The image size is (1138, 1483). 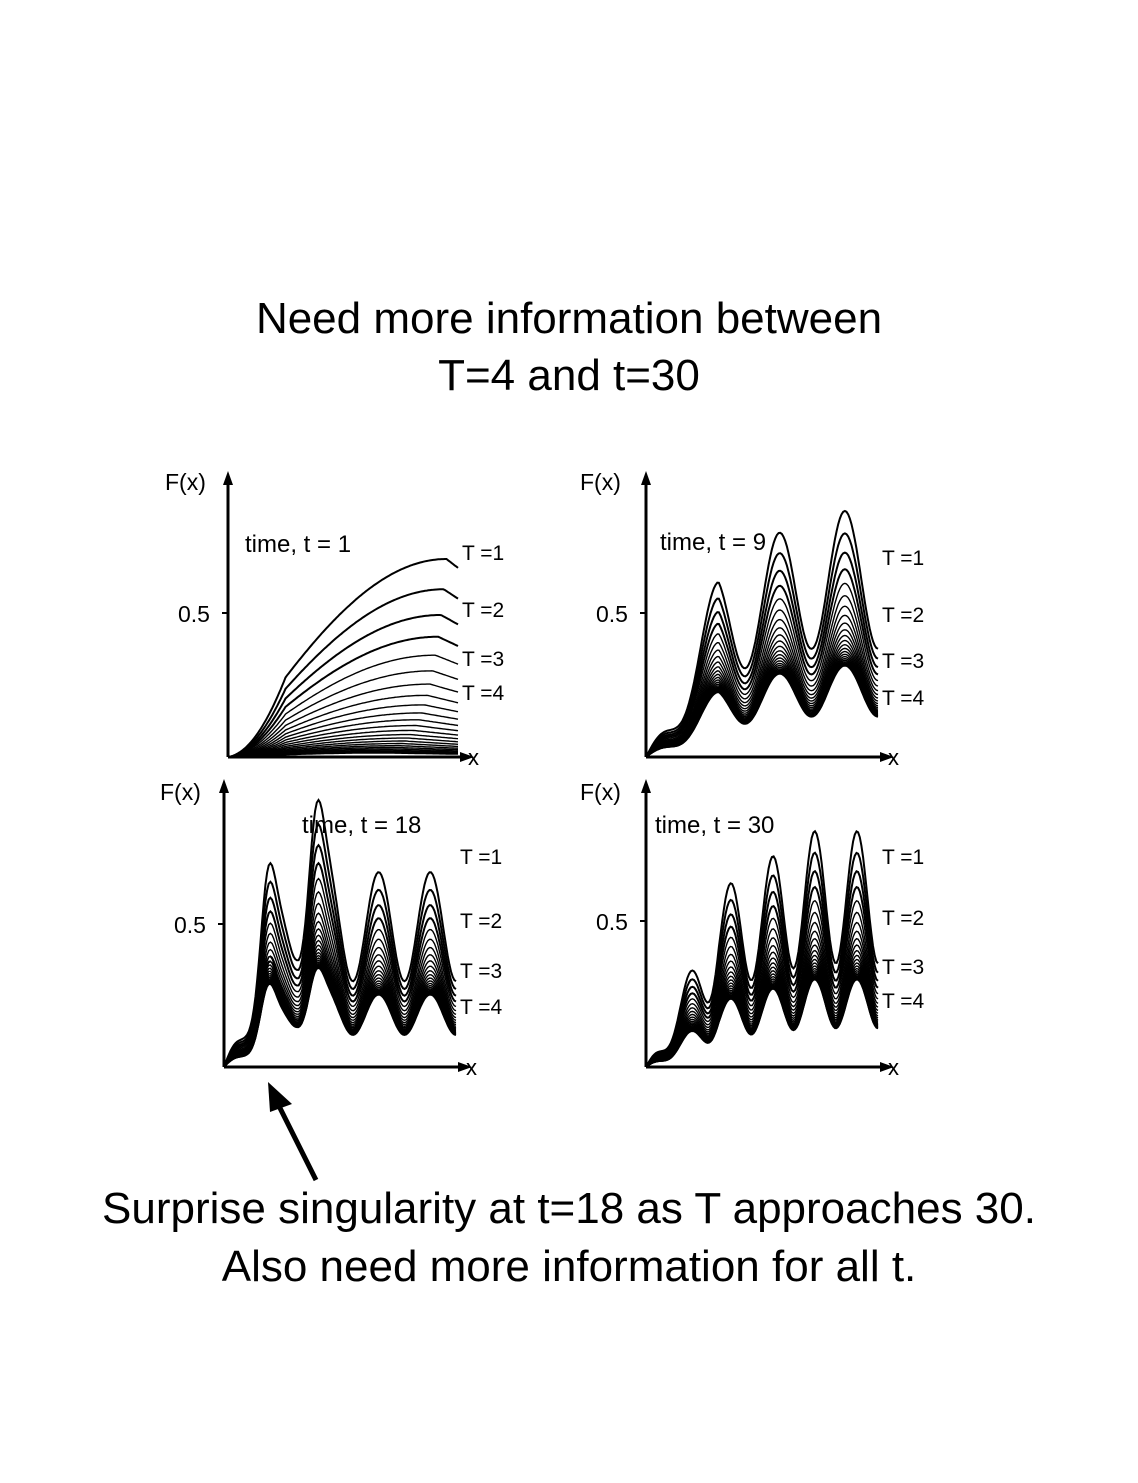 What do you see at coordinates (569, 1266) in the screenshot?
I see `caption-line-2: Also need more information for all t.` at bounding box center [569, 1266].